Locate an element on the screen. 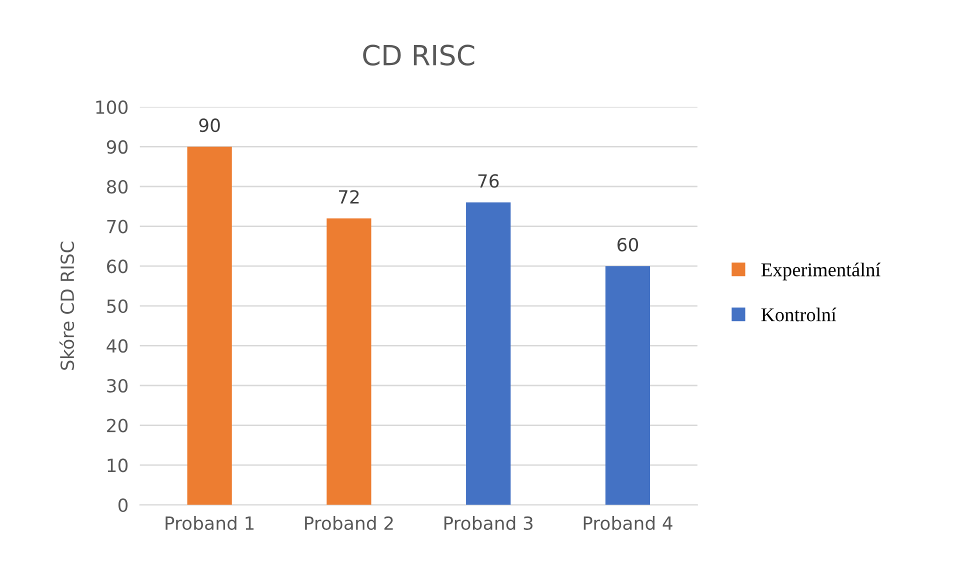  y-axis-title: Skóre CD RISC is located at coordinates (66, 306).